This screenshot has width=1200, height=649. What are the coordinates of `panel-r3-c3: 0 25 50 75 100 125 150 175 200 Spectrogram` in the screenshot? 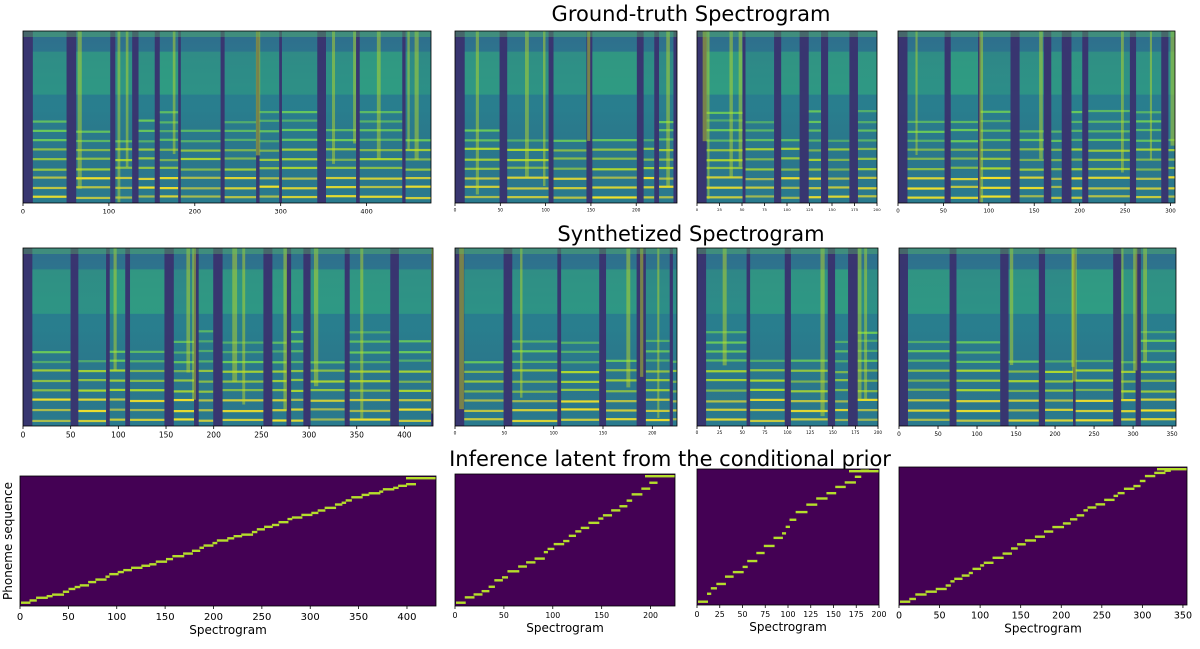 It's located at (791, 551).